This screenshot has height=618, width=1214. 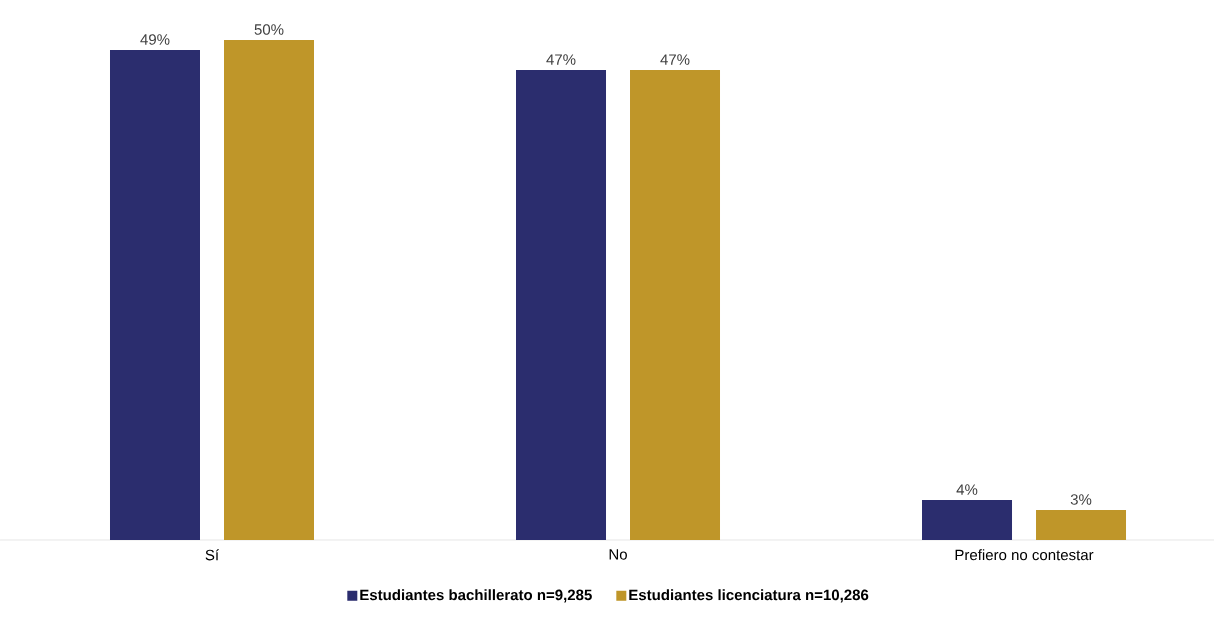 I want to click on data-label: 4%, so click(x=967, y=489).